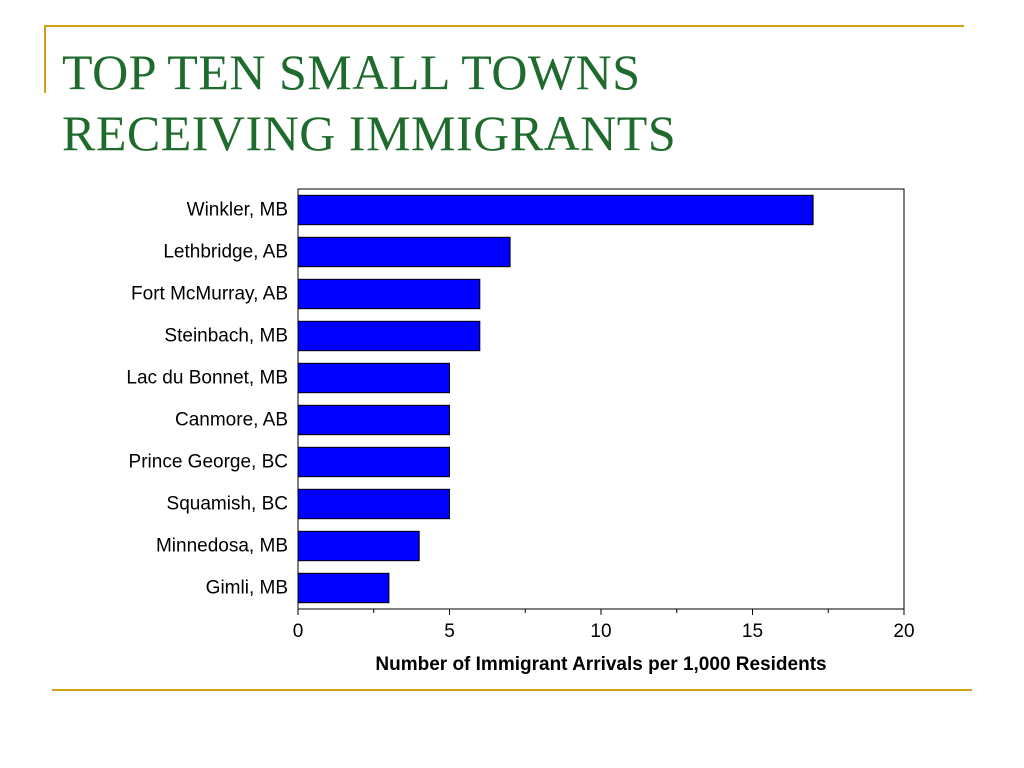 The height and width of the screenshot is (768, 1024). I want to click on bar-squamish-bc, so click(373, 504).